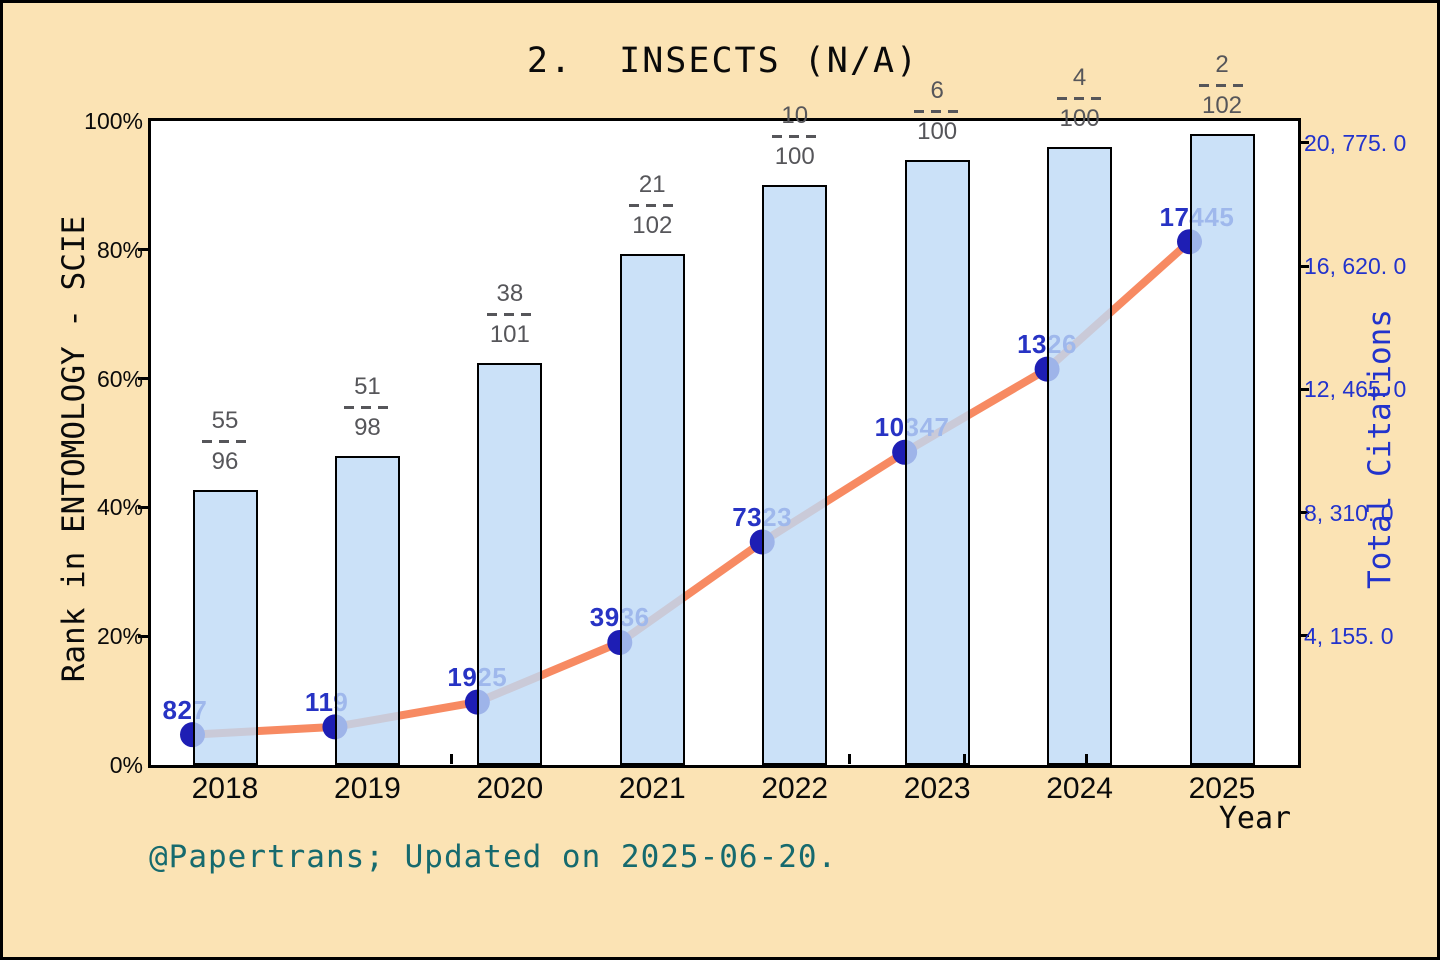 This screenshot has width=1440, height=960. Describe the element at coordinates (1349, 635) in the screenshot. I see `right-tick-label: 4, 155. 0` at that location.